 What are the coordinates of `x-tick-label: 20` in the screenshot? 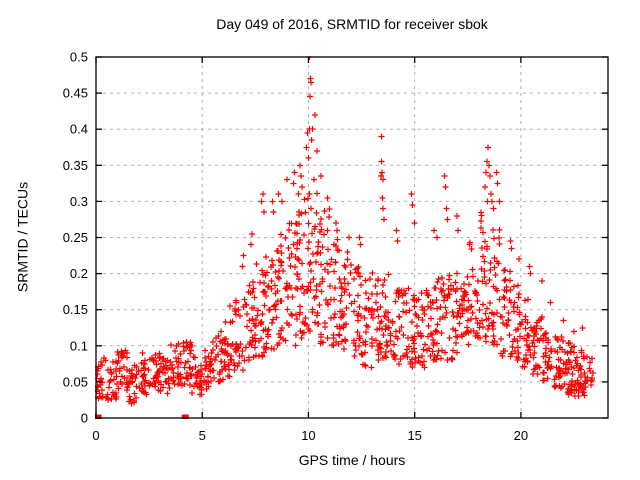 It's located at (521, 435).